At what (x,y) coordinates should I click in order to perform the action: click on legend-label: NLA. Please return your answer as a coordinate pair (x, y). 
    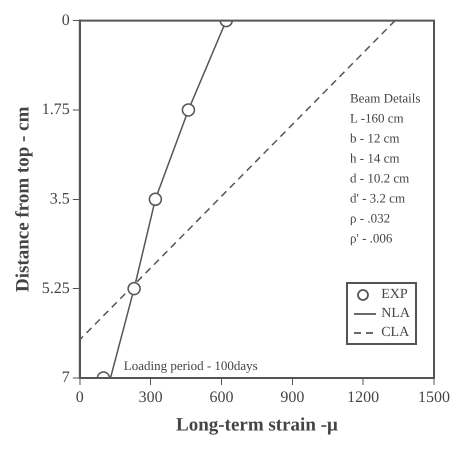
    Looking at the image, I should click on (395, 314).